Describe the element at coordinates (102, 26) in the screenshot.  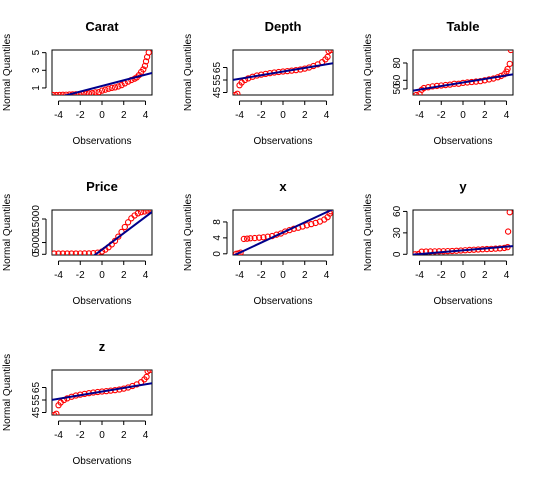
I see `plot-title-carat: Carat` at that location.